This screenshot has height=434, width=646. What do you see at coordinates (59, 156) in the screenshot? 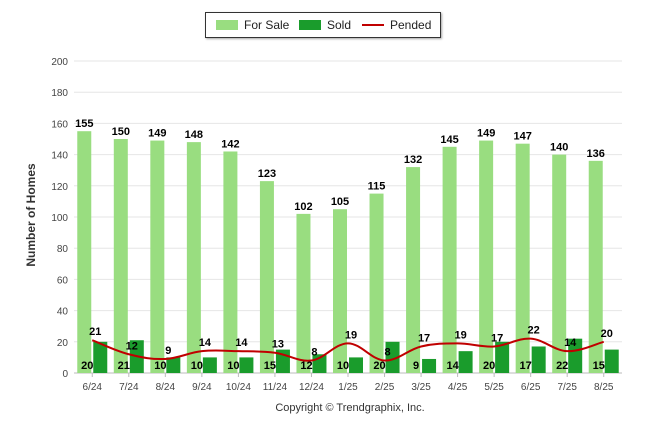
I see `y-tick-label: 140` at bounding box center [59, 156].